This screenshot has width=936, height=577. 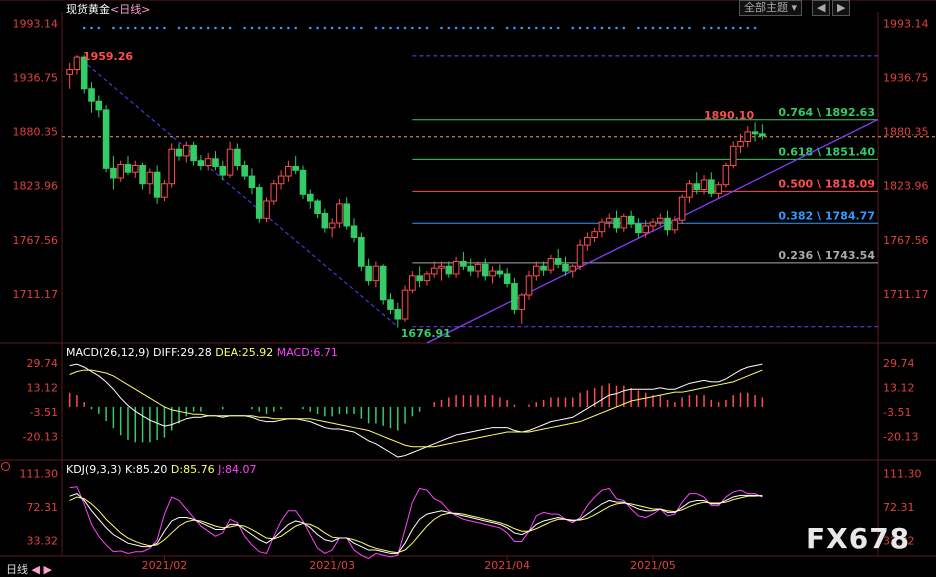 I want to click on kdj-k-value: K:85.20, so click(x=146, y=469).